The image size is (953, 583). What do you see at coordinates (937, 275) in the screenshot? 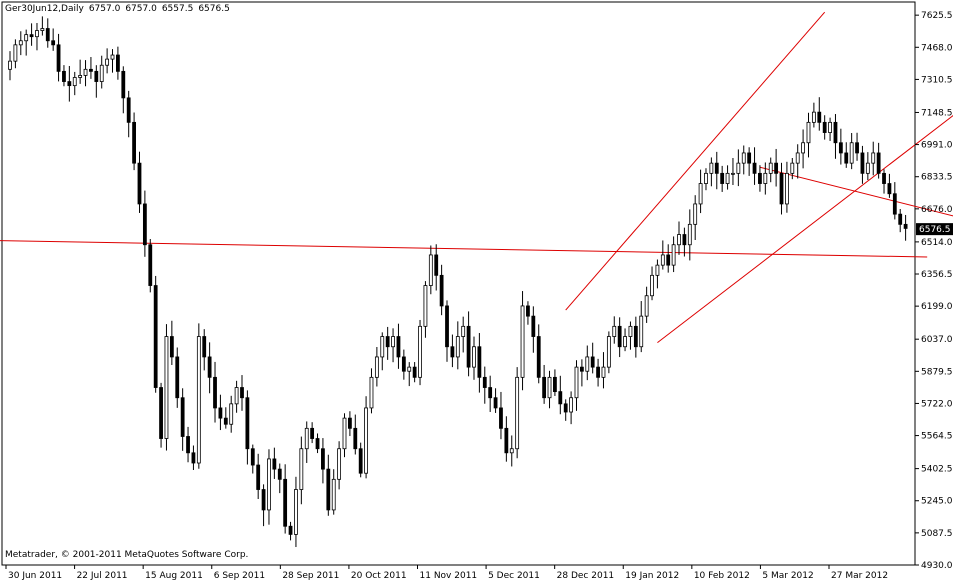
I see `y-tick-label: 6356.5` at bounding box center [937, 275].